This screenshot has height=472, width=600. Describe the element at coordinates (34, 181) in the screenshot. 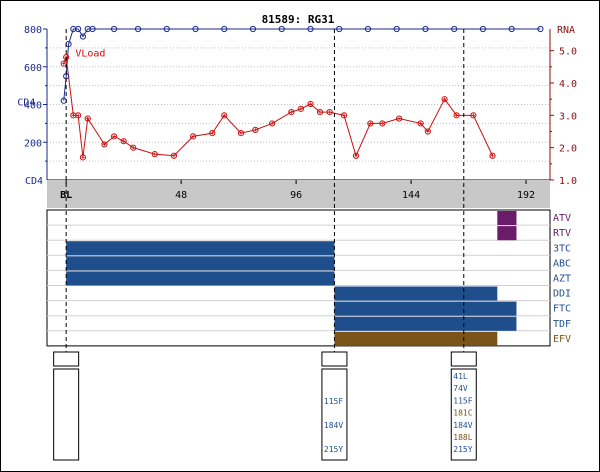

I see `cd4-axis-label: CD4` at that location.